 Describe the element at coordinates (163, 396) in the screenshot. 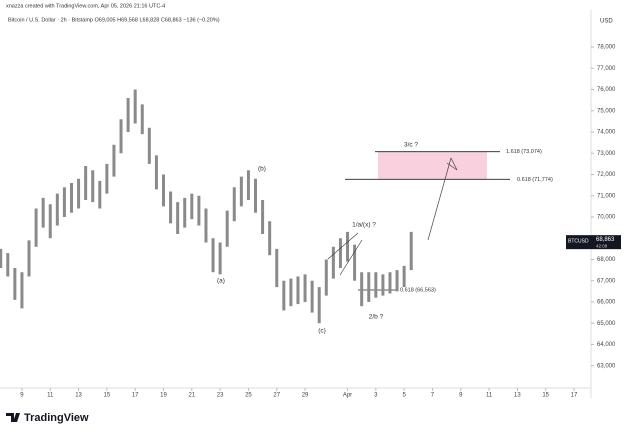

I see `x-tick-label: 19` at that location.